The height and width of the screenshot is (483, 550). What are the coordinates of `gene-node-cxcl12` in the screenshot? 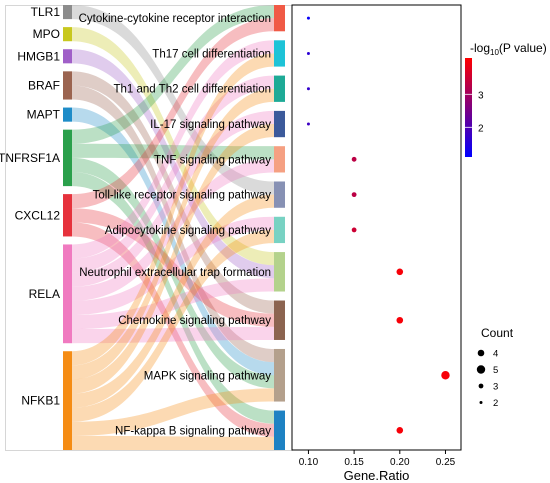 It's located at (67, 215).